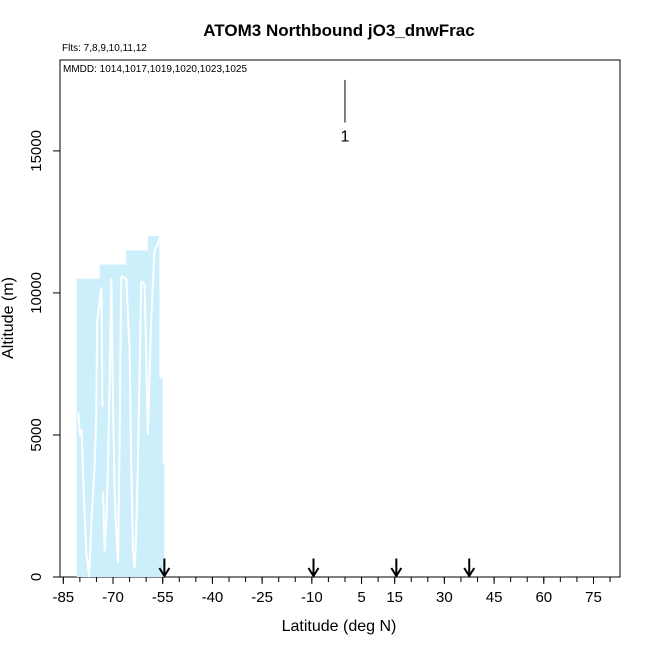 This screenshot has height=650, width=650. I want to click on y-tick-label: 5000, so click(36, 434).